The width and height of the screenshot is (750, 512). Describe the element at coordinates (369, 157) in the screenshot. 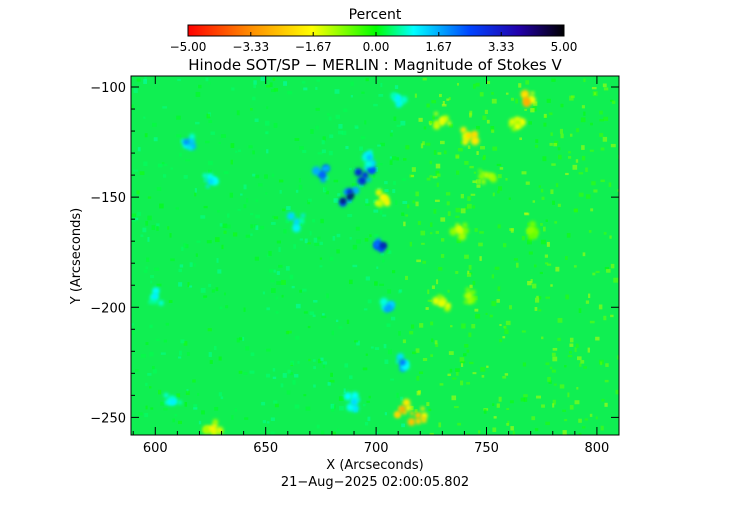

I see `heatmap-feature-core` at that location.